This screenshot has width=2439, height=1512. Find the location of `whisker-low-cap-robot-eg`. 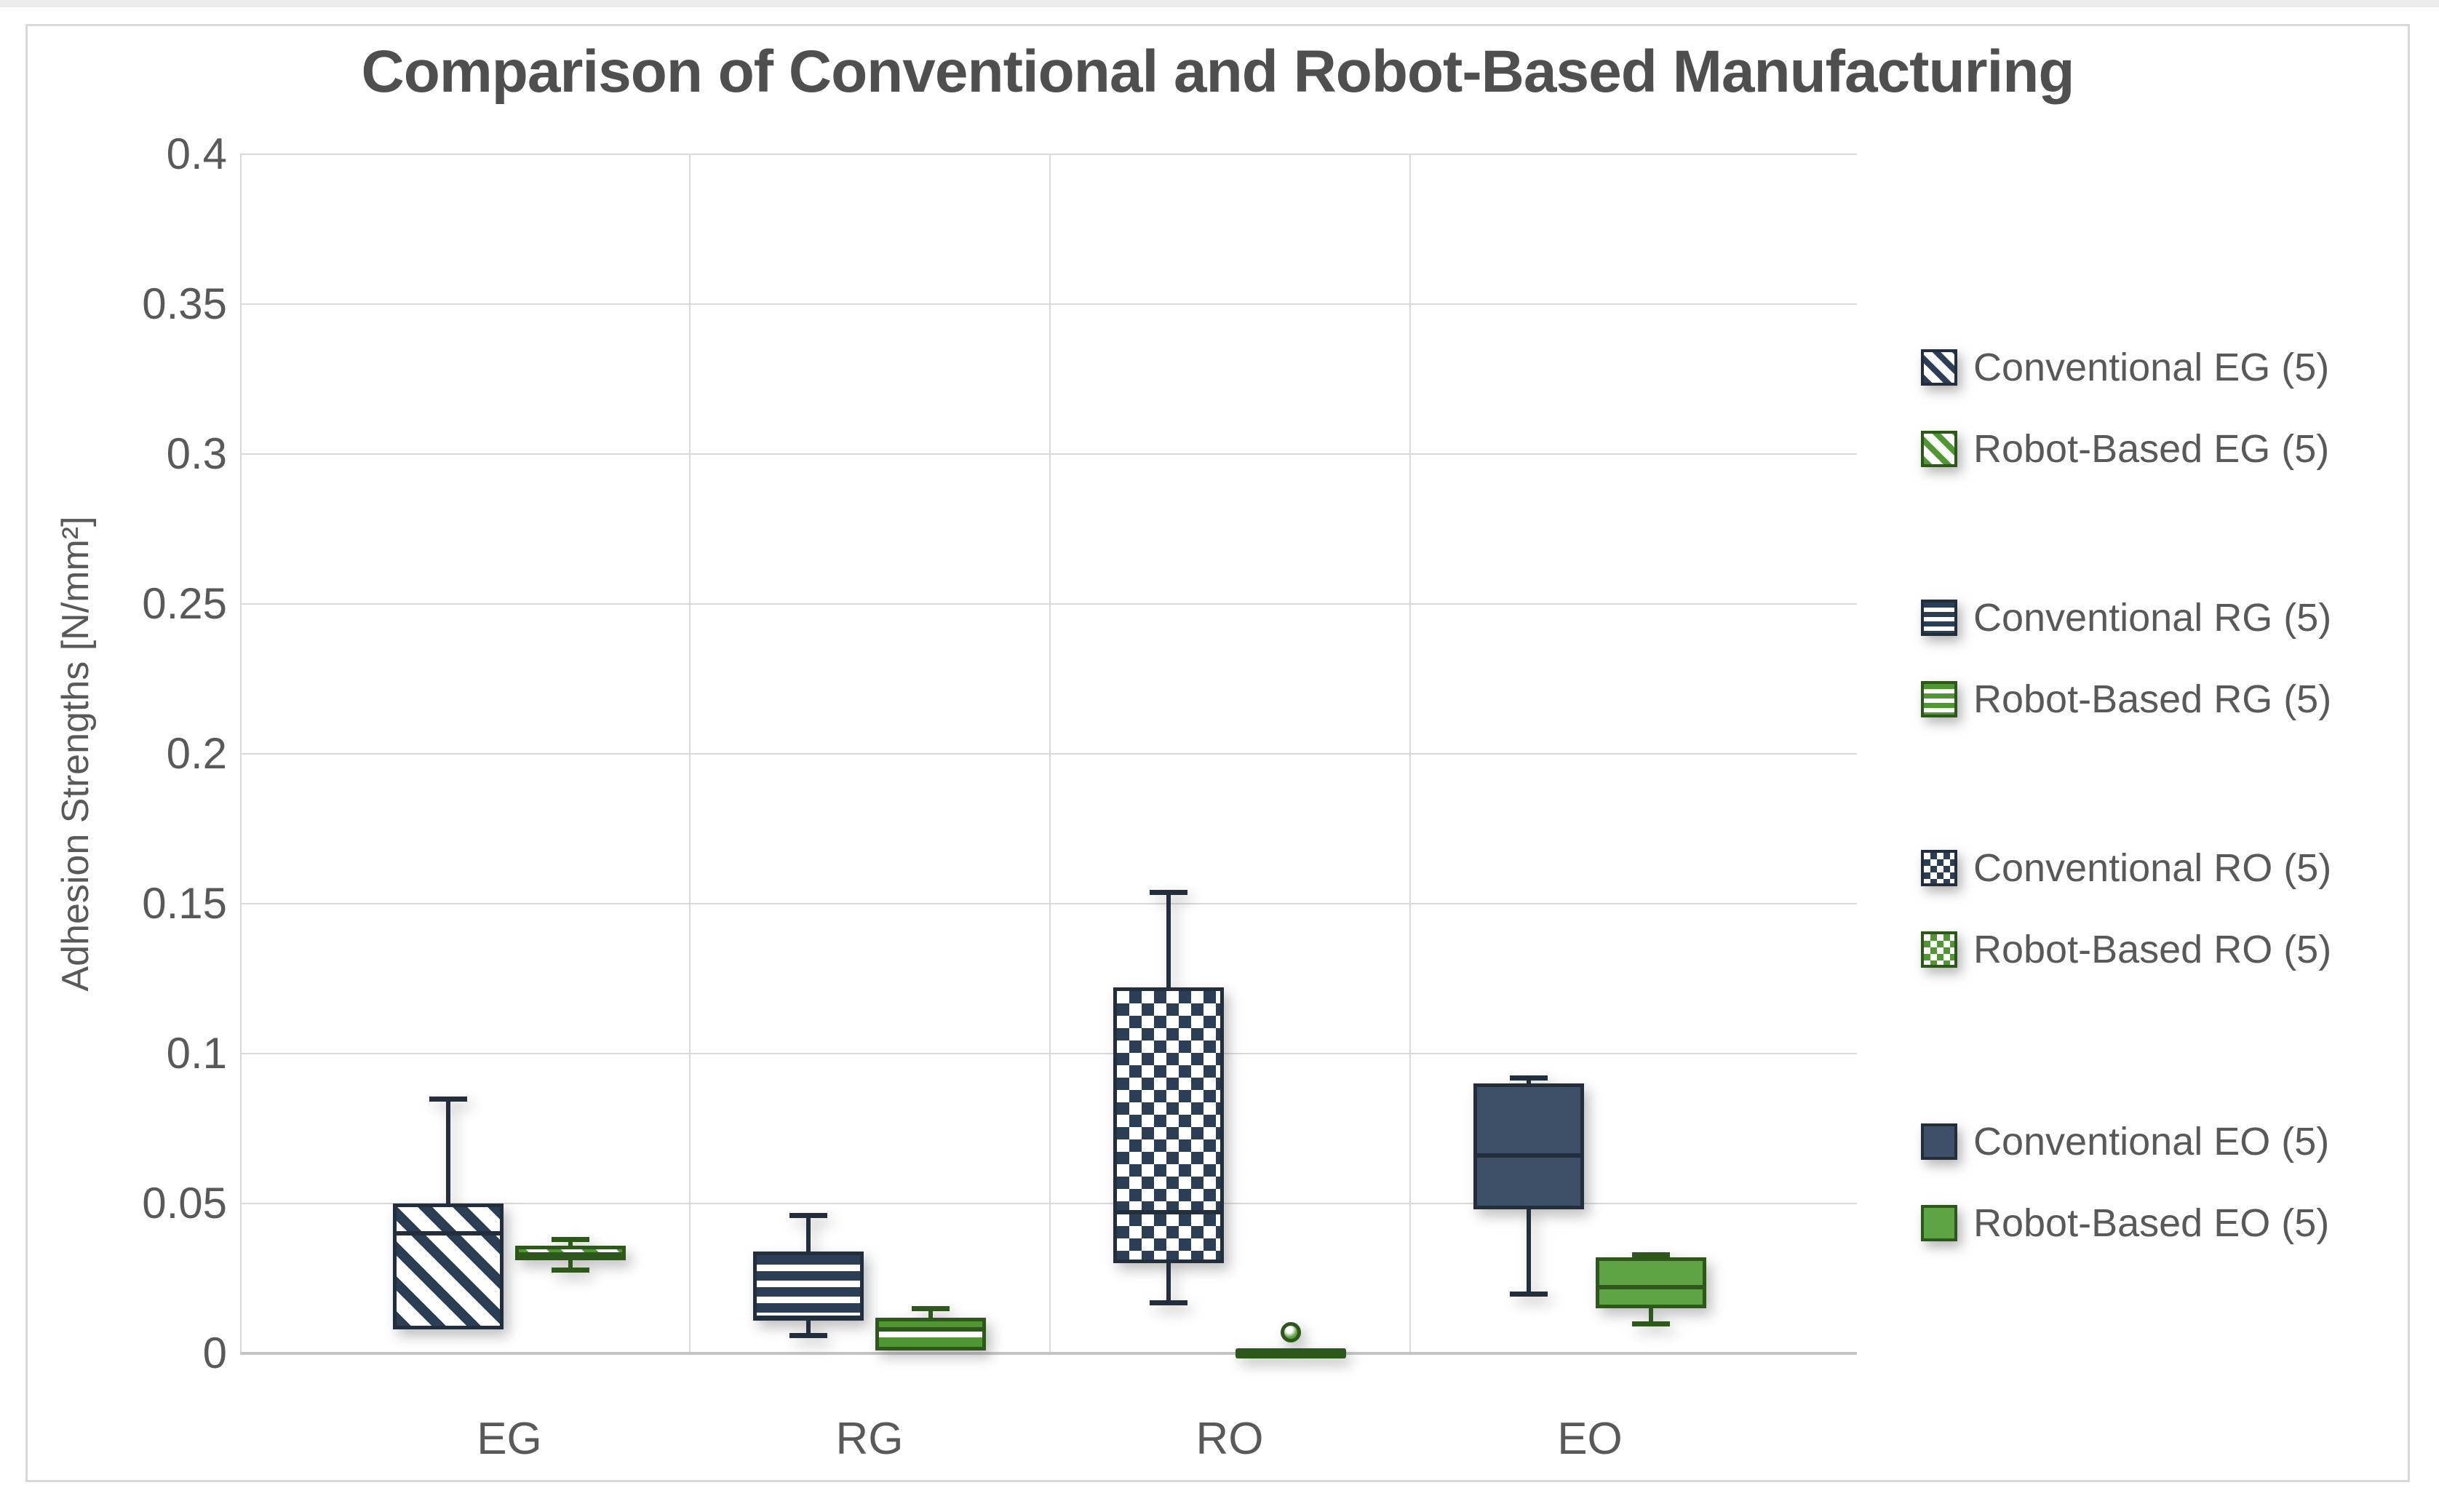

whisker-low-cap-robot-eg is located at coordinates (570, 1270).